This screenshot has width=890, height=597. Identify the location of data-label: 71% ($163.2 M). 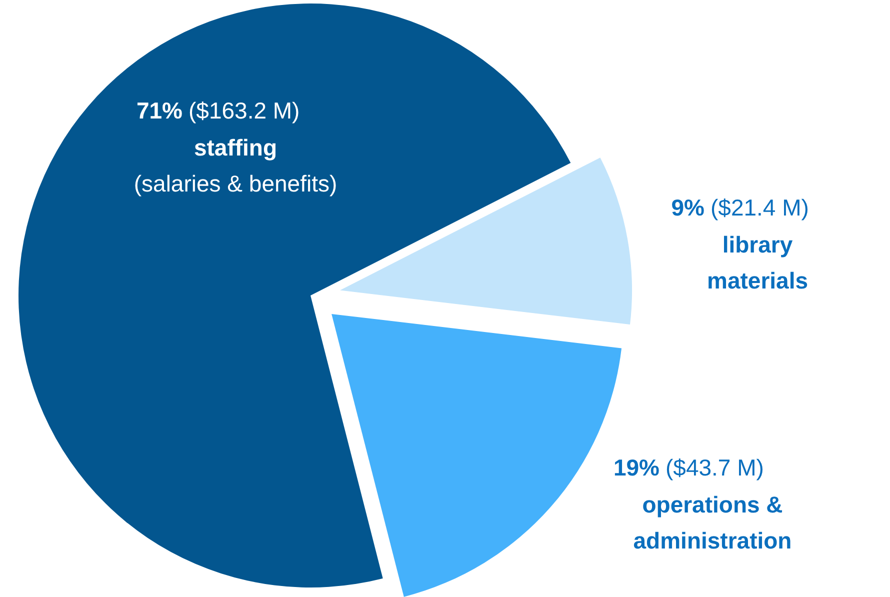
(218, 111).